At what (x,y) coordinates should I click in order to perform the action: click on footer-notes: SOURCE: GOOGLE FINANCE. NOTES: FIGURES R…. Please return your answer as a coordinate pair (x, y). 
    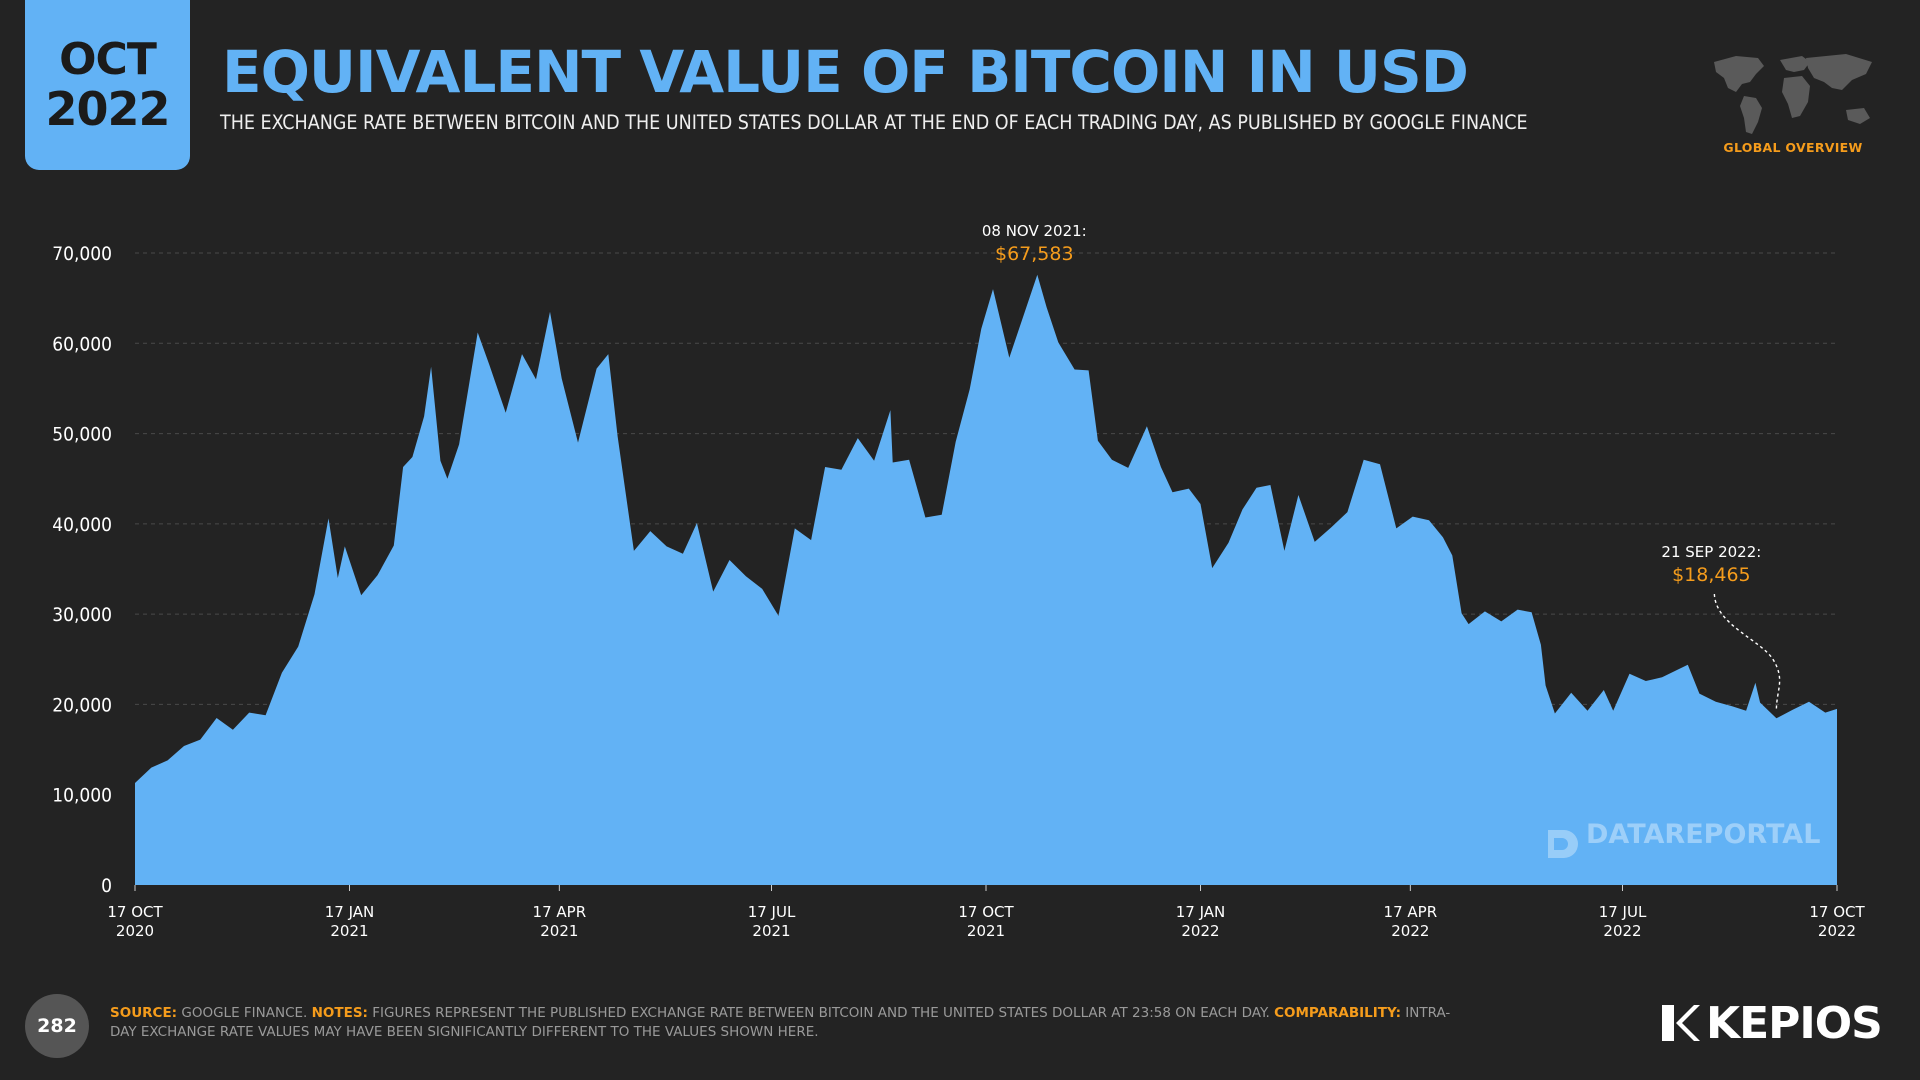
    Looking at the image, I should click on (785, 1023).